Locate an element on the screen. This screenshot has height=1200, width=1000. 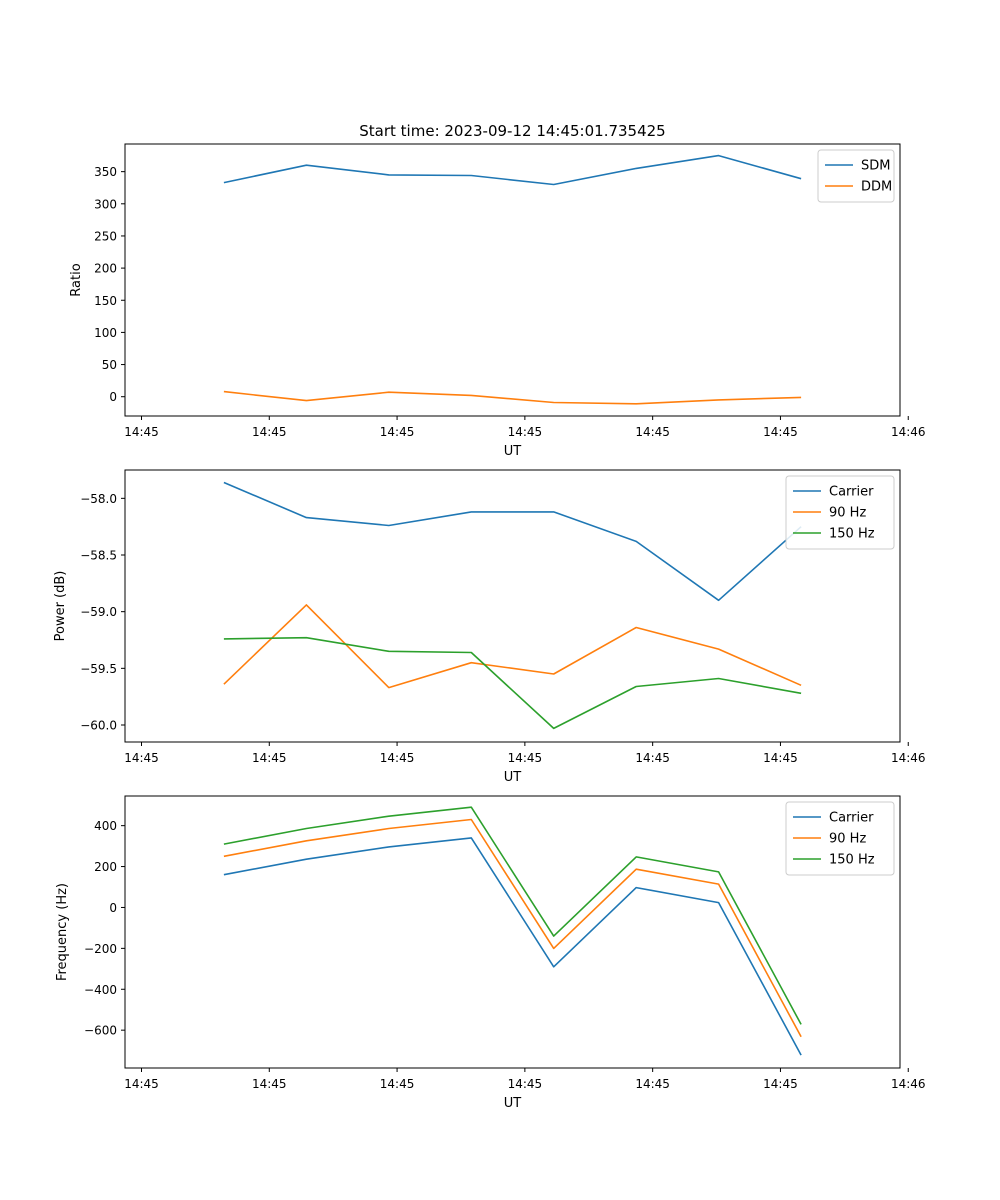
power-legend-label: 90 Hz is located at coordinates (847, 513).